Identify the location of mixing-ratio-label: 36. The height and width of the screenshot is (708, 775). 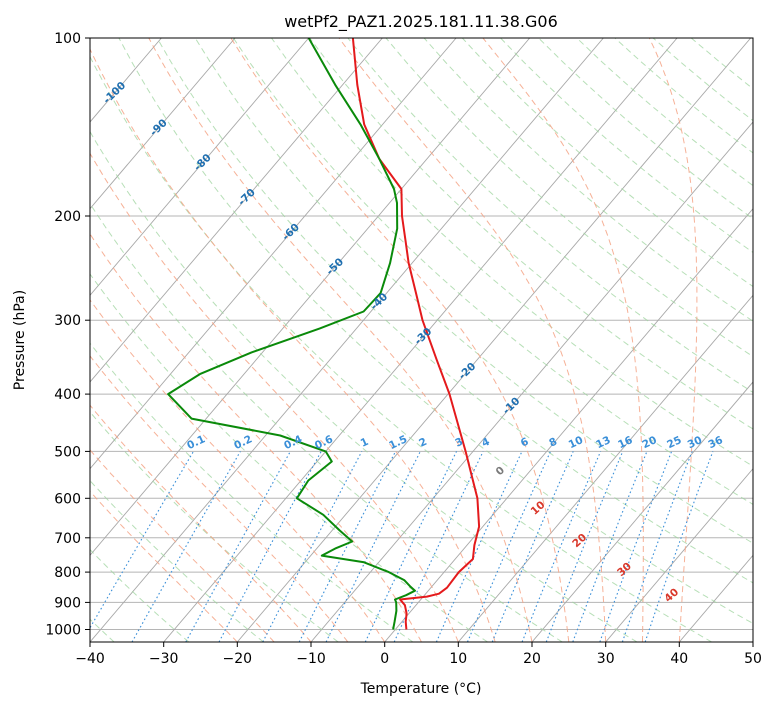
(715, 442).